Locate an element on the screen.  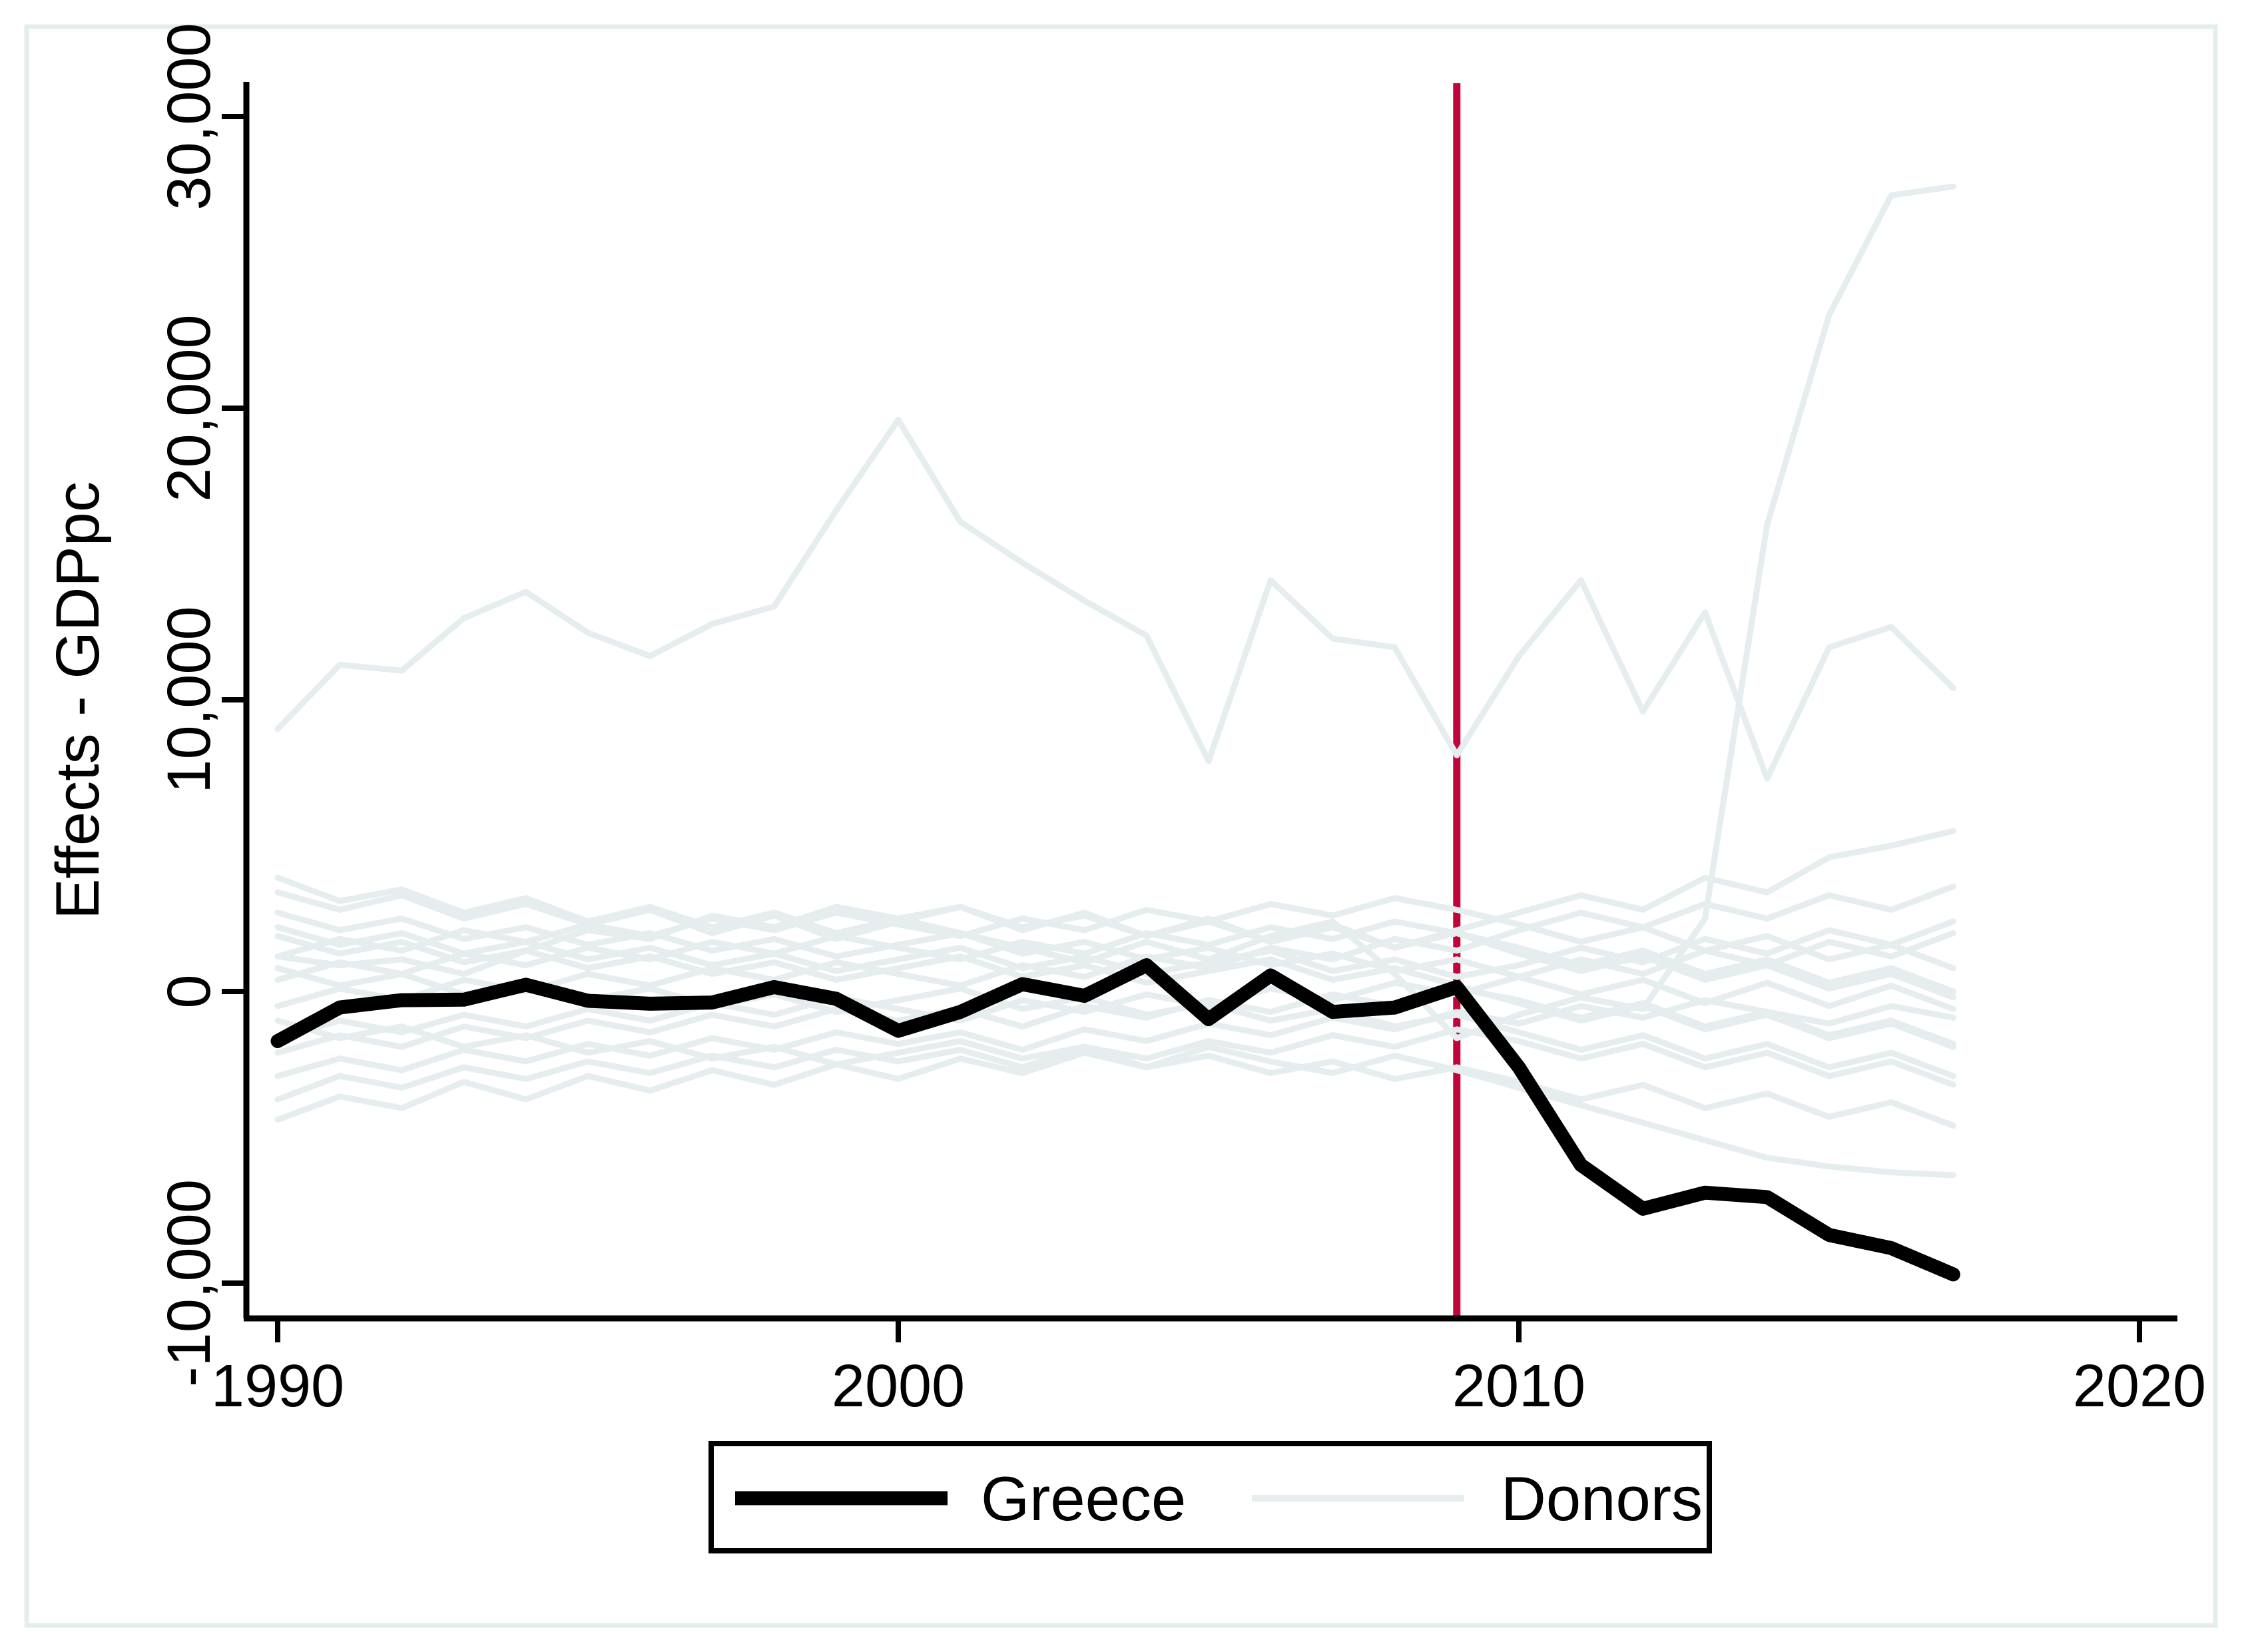
y-axis-ticks: -10,000 0 10,000 20,000 30,000 is located at coordinates (201, 705).